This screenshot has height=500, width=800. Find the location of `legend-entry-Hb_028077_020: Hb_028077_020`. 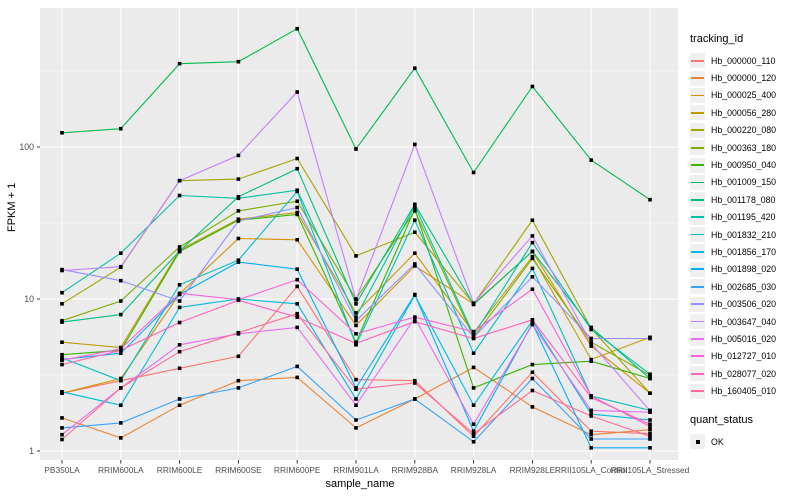

legend-entry-Hb_028077_020: Hb_028077_020 is located at coordinates (745, 373).